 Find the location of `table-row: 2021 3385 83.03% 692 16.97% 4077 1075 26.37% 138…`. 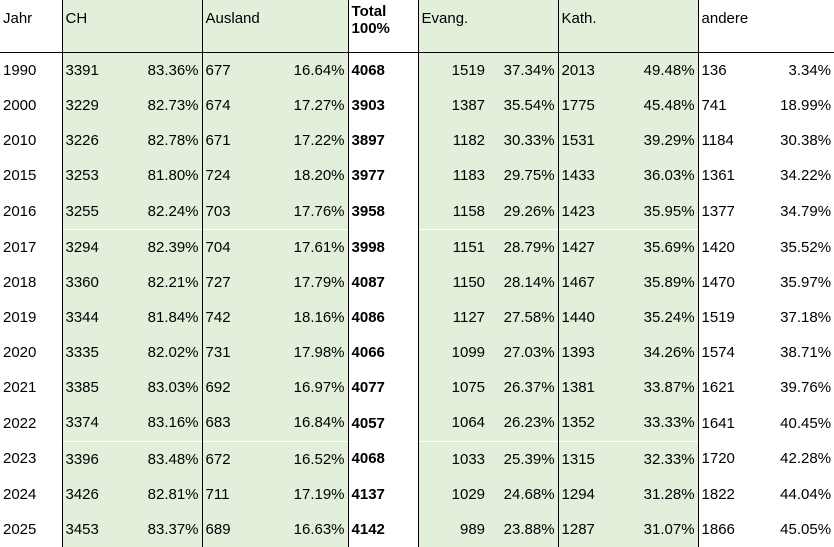

table-row: 2021 3385 83.03% 692 16.97% 4077 1075 26.37% 138… is located at coordinates (417, 388).